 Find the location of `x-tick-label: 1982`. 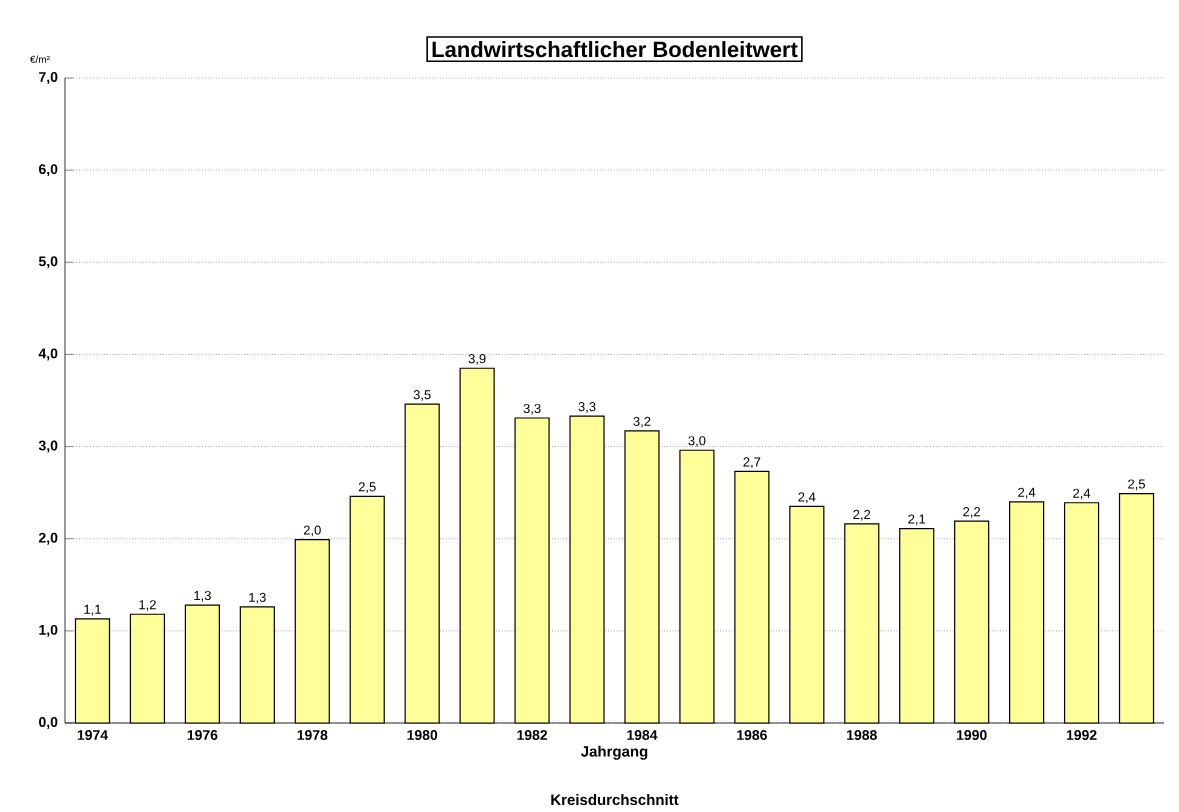

x-tick-label: 1982 is located at coordinates (532, 735).